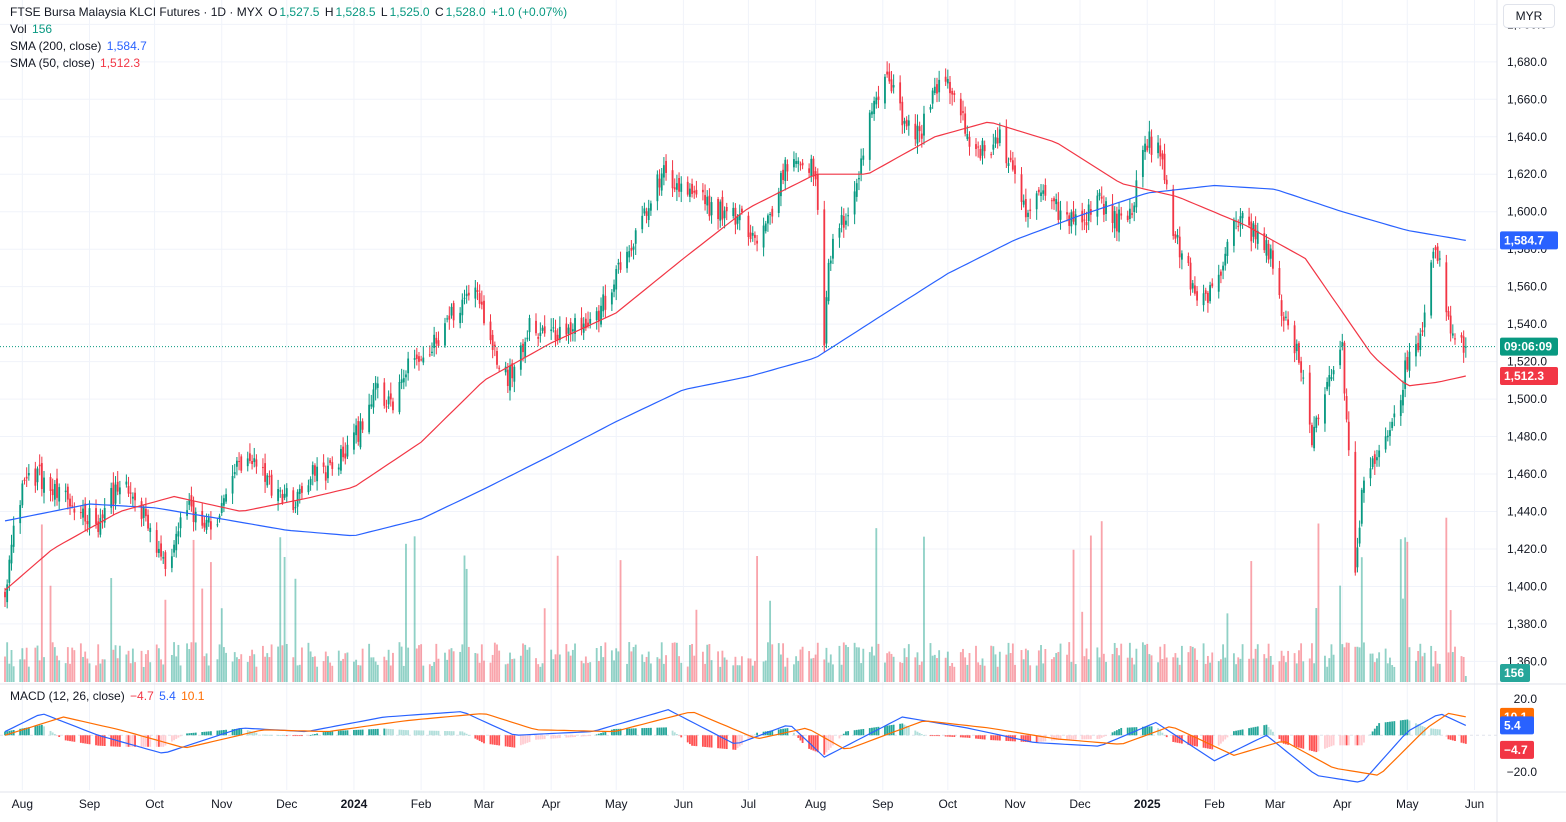 The height and width of the screenshot is (822, 1566). Describe the element at coordinates (1147, 804) in the screenshot. I see `time-axis-label: 2025` at that location.